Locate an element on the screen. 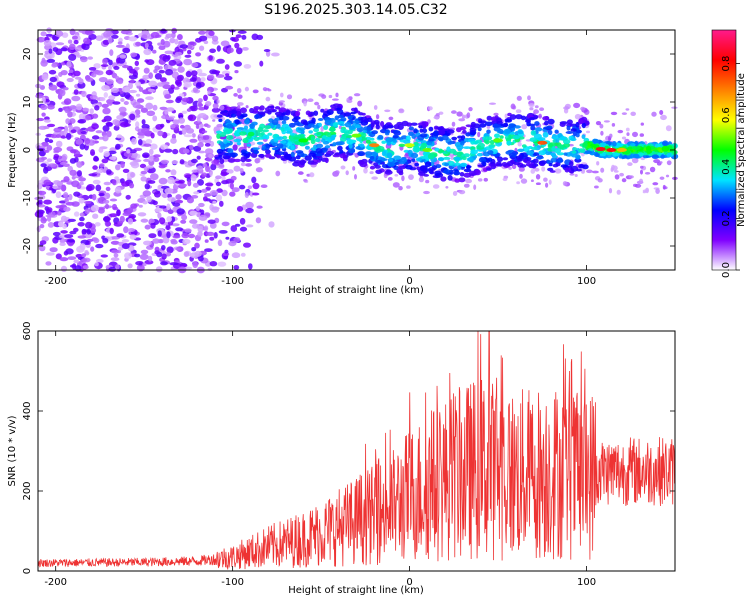 The height and width of the screenshot is (600, 750). spectrogram-peak is located at coordinates (303, 140).